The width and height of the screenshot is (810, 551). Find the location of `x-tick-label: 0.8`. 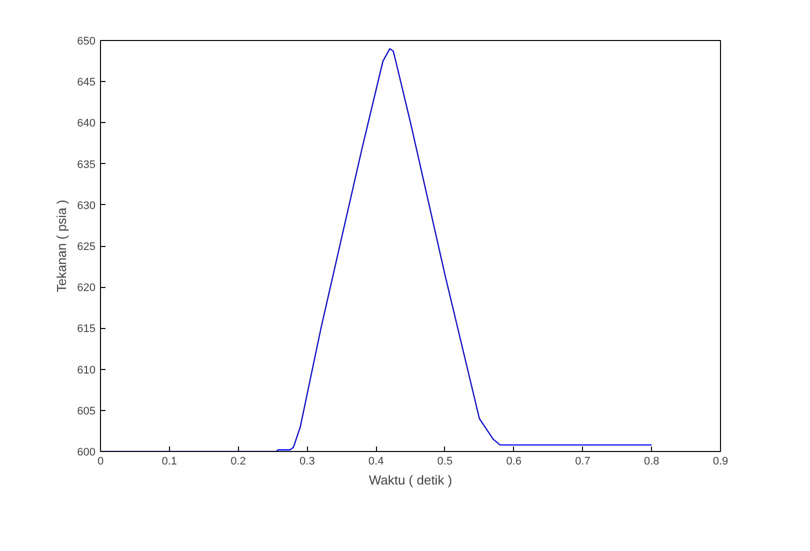

x-tick-label: 0.8 is located at coordinates (652, 462).